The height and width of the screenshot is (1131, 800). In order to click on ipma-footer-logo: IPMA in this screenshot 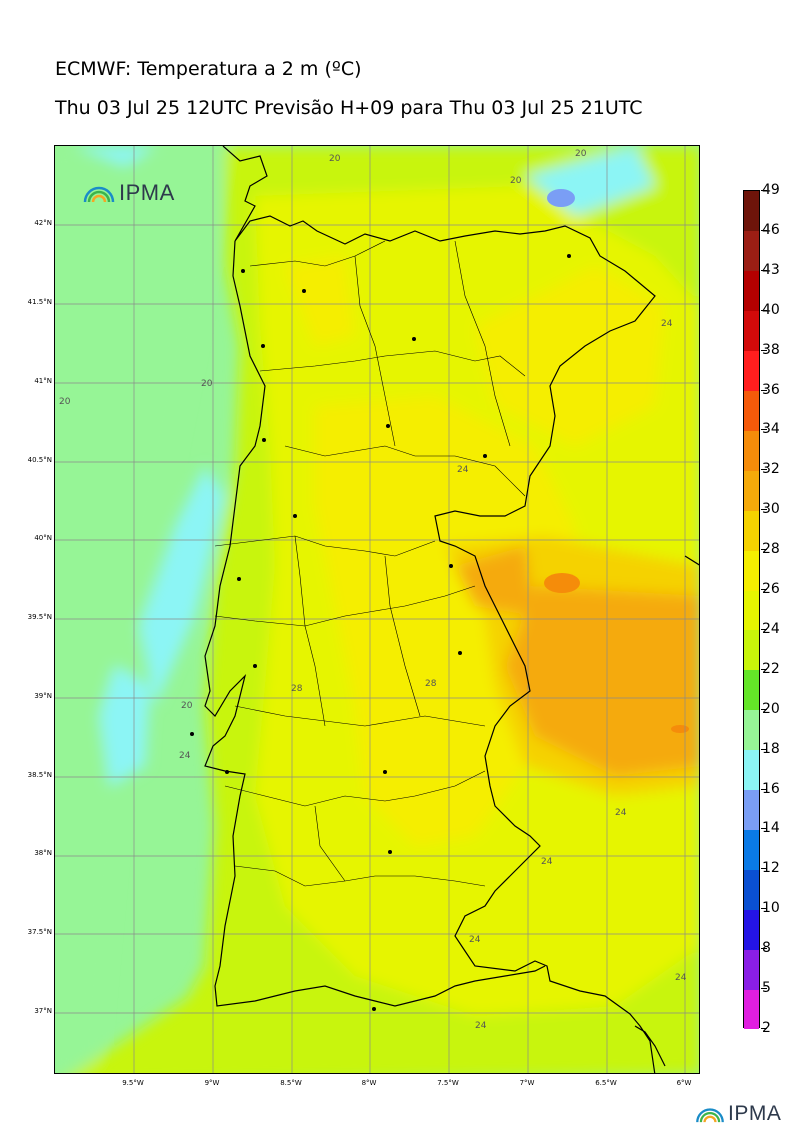, I will do `click(737, 1114)`.